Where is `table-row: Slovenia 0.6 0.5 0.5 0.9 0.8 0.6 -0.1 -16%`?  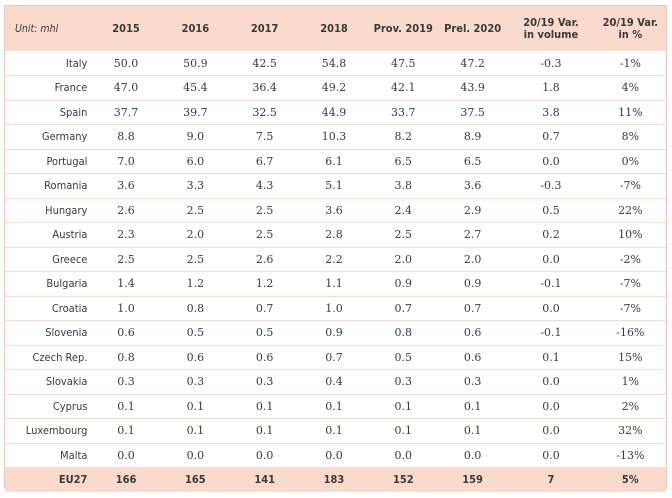 table-row: Slovenia 0.6 0.5 0.5 0.9 0.8 0.6 -0.1 -16% is located at coordinates (335, 333).